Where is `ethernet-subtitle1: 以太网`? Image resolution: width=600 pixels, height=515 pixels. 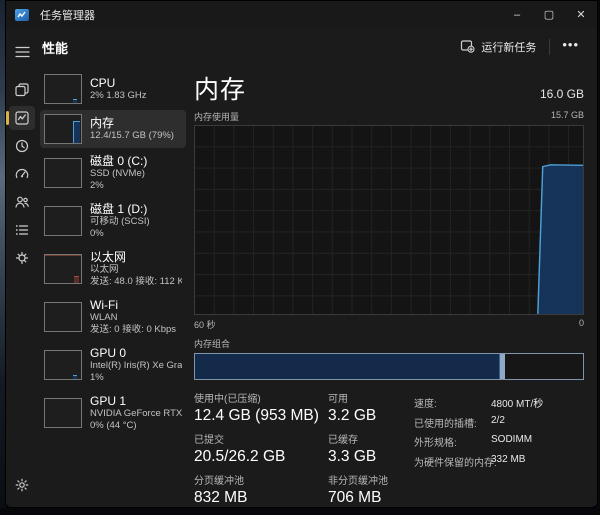
ethernet-subtitle1: 以太网 is located at coordinates (104, 269).